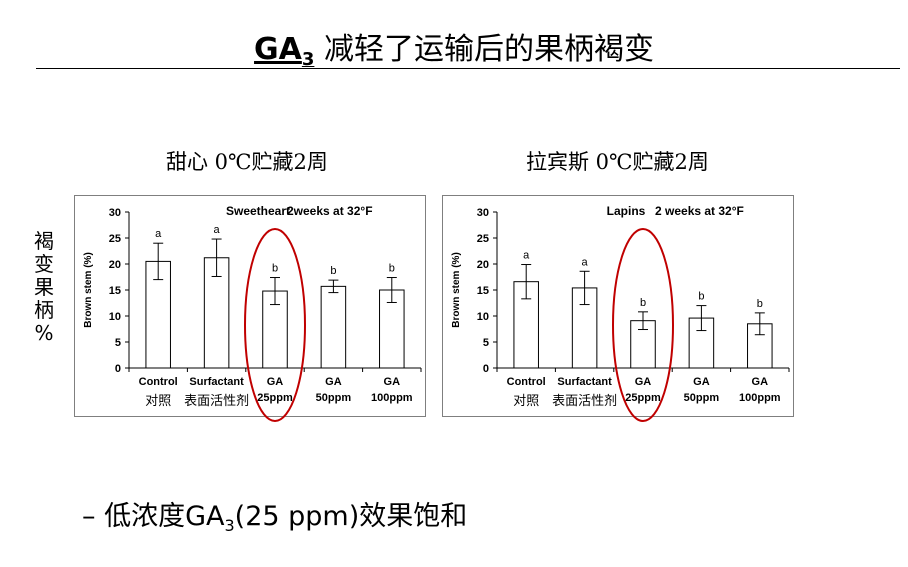 Image resolution: width=908 pixels, height=567 pixels. What do you see at coordinates (247, 162) in the screenshot?
I see `subtitle-sweetheart: 甜心 0℃贮藏2周` at bounding box center [247, 162].